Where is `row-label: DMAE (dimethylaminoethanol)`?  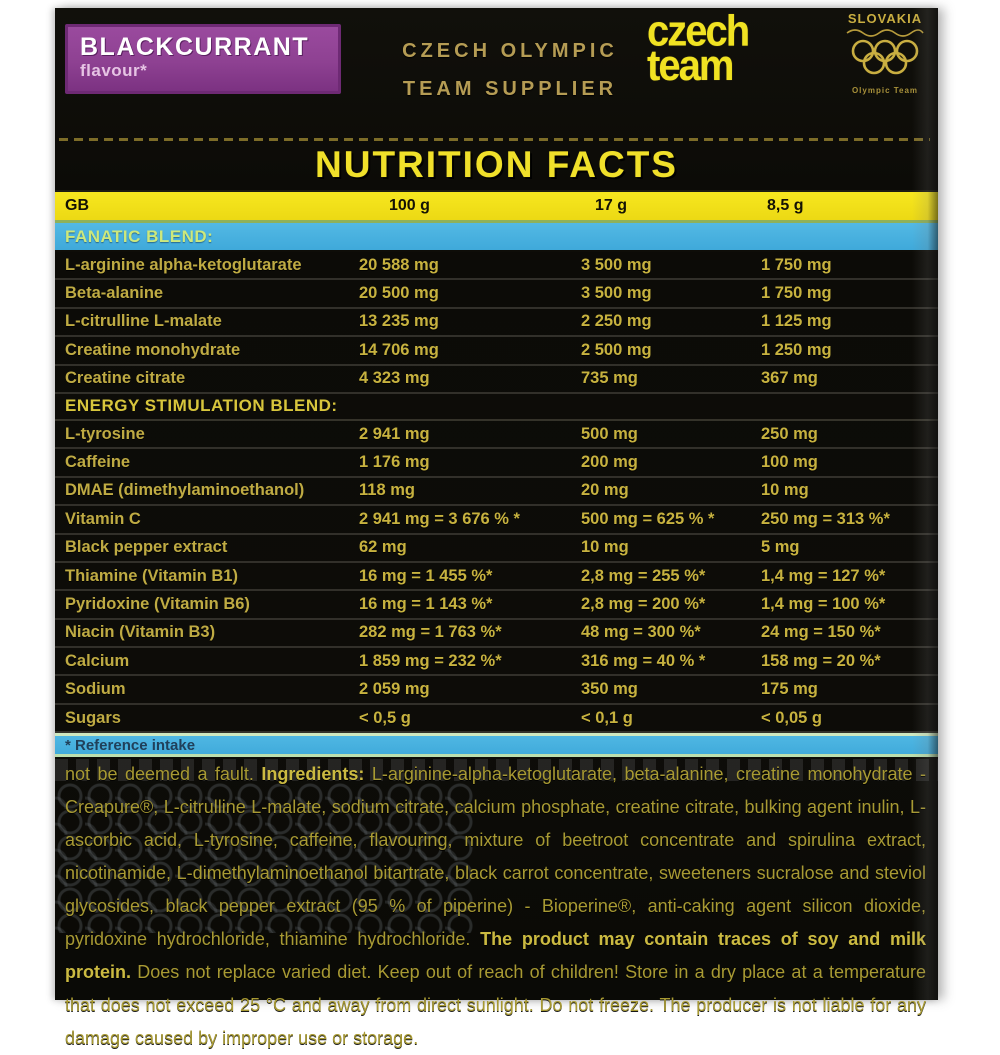 row-label: DMAE (dimethylaminoethanol) is located at coordinates (185, 490).